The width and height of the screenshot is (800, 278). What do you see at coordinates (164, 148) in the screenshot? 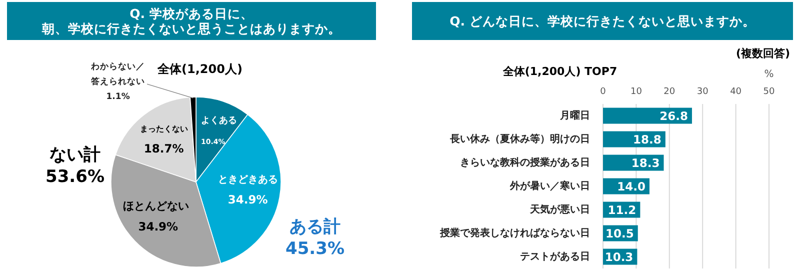
I see `data-label: 18.7%` at bounding box center [164, 148].